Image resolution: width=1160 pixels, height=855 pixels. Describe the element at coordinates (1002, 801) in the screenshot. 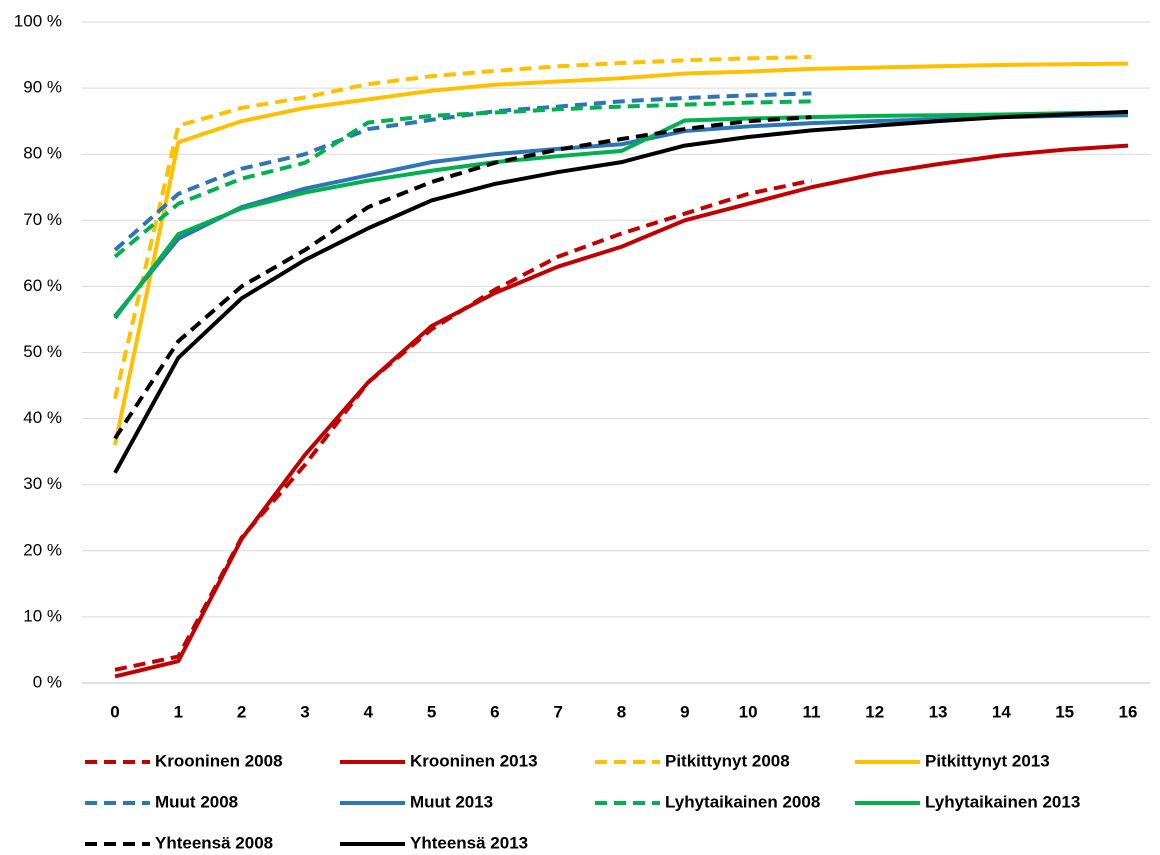

I see `legend-label: Lyhytaikainen 2013` at that location.